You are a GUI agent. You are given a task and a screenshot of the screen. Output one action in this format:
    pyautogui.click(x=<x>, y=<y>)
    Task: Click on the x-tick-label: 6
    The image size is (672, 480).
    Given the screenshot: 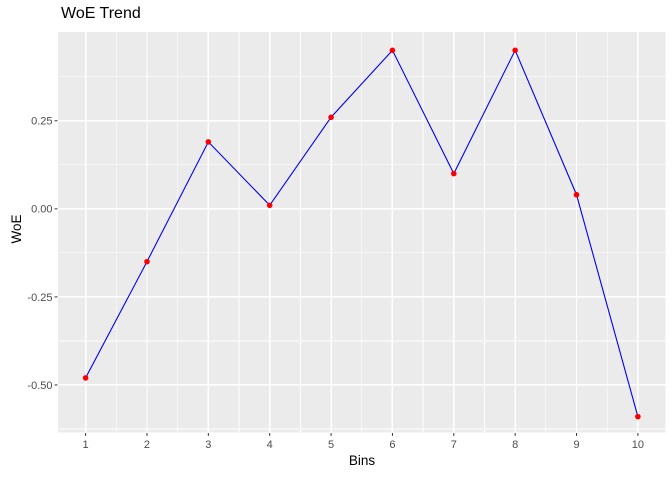 What is the action you would take?
    pyautogui.click(x=392, y=445)
    